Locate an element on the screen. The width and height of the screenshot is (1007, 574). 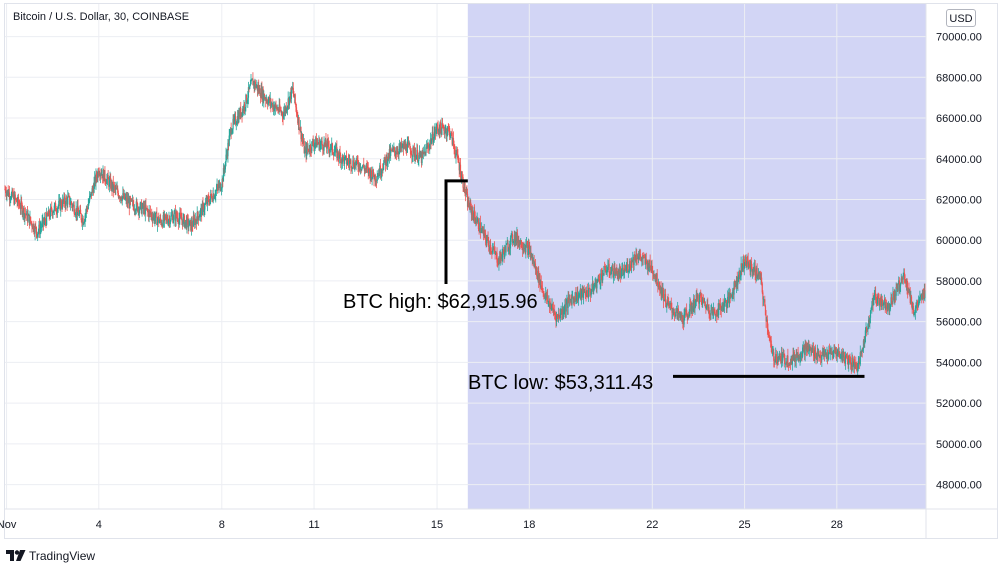
footer-brand: TradingView is located at coordinates (50, 556).